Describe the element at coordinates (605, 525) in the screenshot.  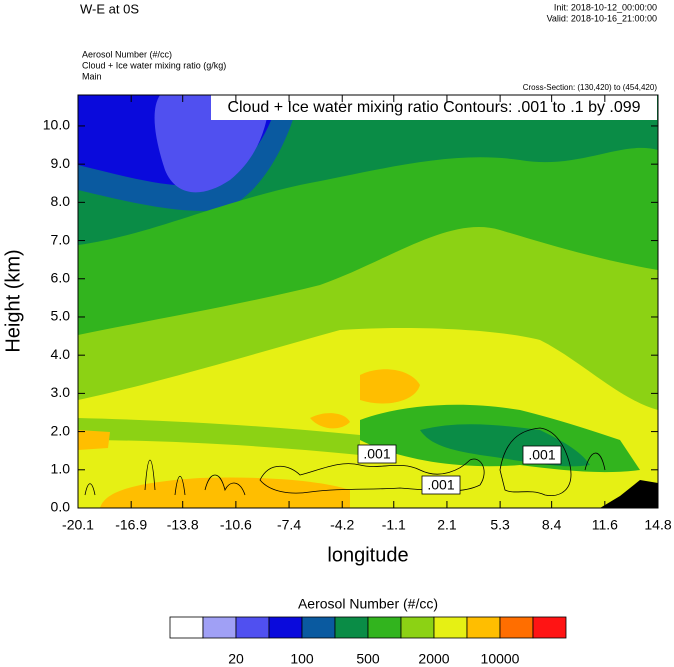
I see `x-tick-label: 11.6` at that location.